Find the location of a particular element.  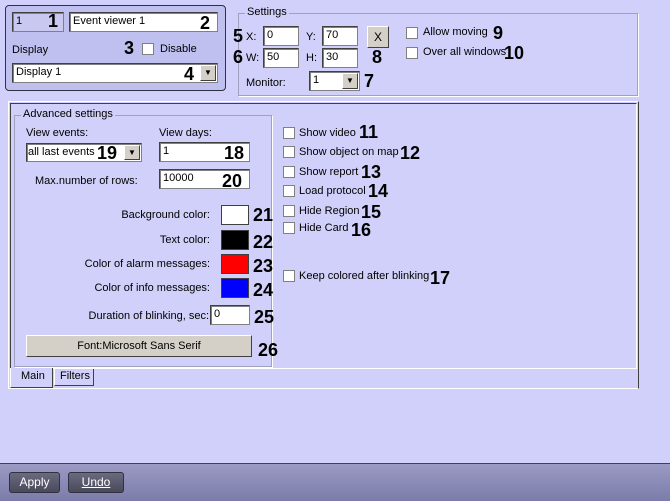

view-events-label: View events: is located at coordinates (57, 133).